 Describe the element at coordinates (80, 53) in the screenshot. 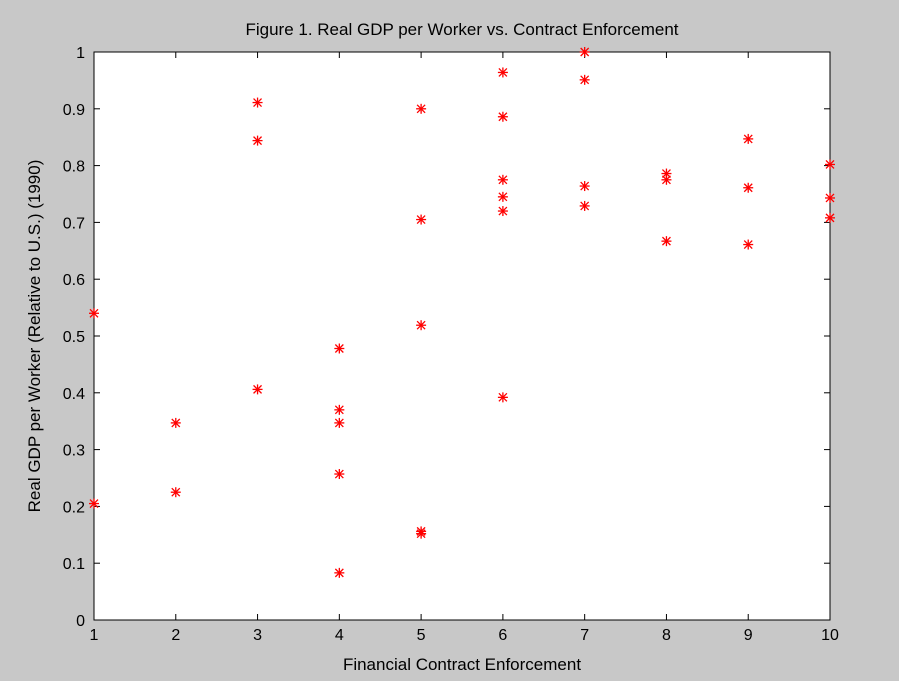

I see `y-tick-label: 1` at that location.